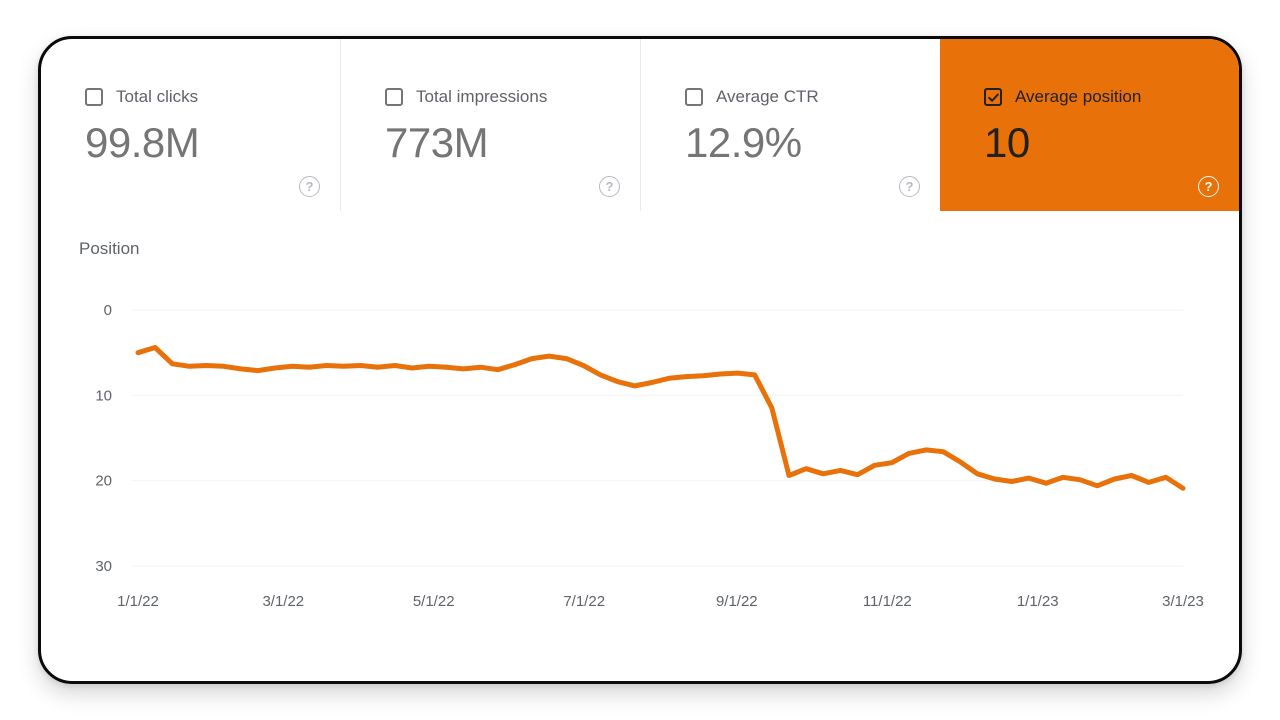 This screenshot has width=1280, height=720. What do you see at coordinates (993, 97) in the screenshot?
I see `checkbox-checked-icon` at bounding box center [993, 97].